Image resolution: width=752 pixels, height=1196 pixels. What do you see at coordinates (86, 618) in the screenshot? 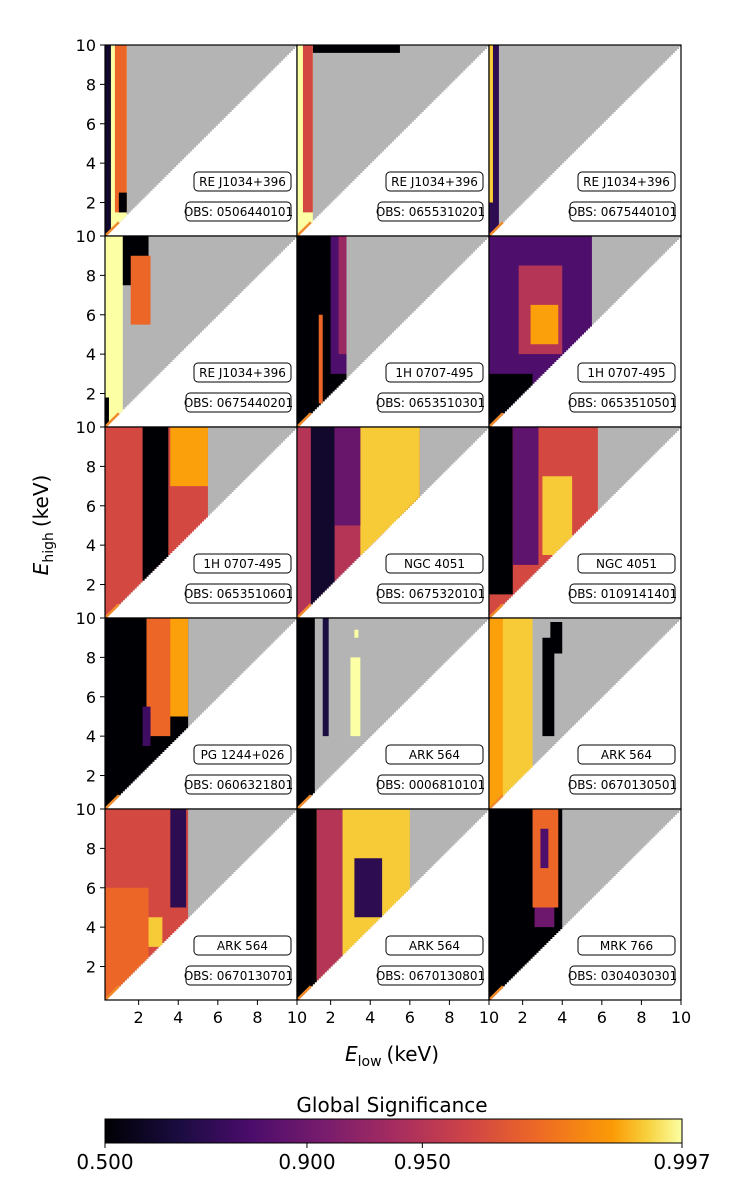
I see `y-tick-label: 10` at bounding box center [86, 618].